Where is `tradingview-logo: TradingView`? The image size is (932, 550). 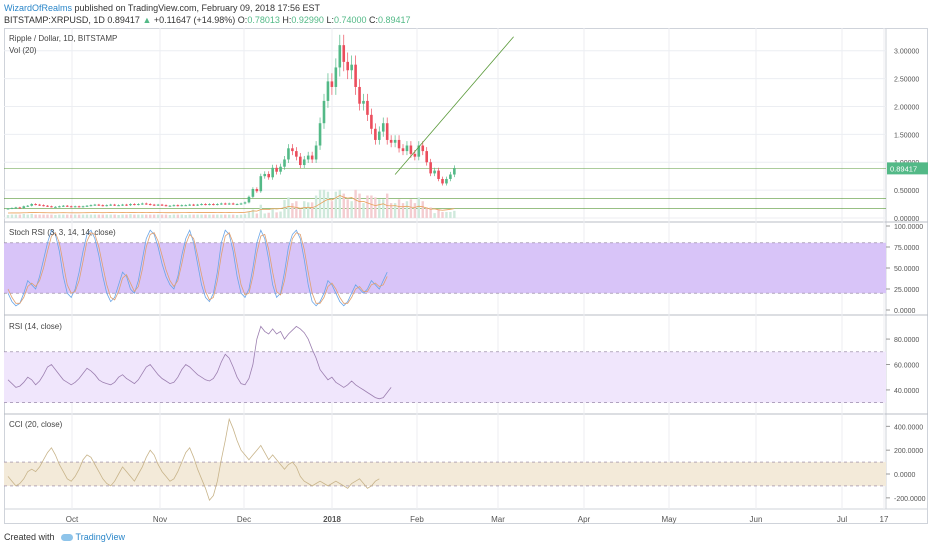 tradingview-logo: TradingView is located at coordinates (92, 537).